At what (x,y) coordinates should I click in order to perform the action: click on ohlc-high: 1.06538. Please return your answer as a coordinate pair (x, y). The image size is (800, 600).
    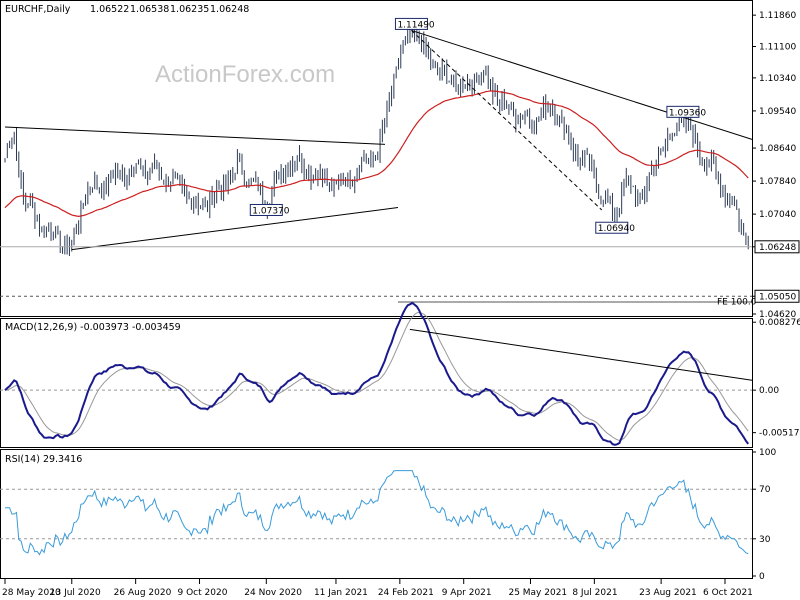
    Looking at the image, I should click on (149, 9).